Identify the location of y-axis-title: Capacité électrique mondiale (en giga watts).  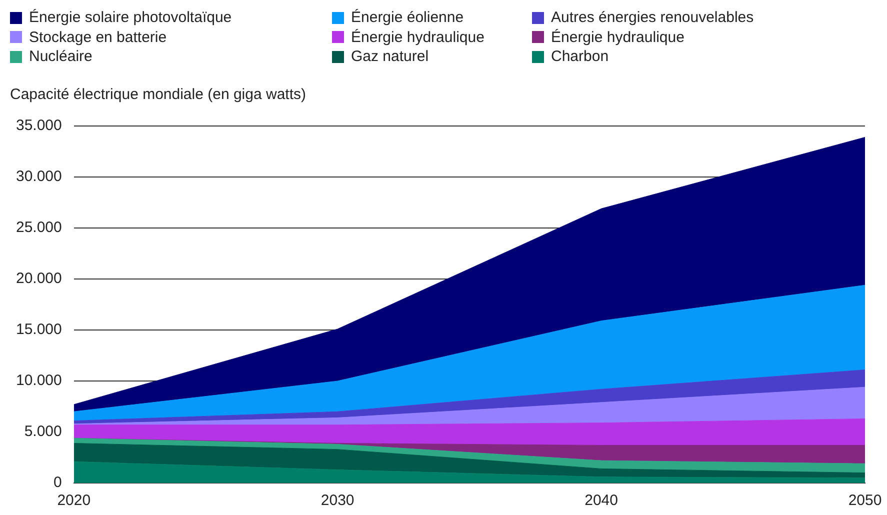
(158, 94).